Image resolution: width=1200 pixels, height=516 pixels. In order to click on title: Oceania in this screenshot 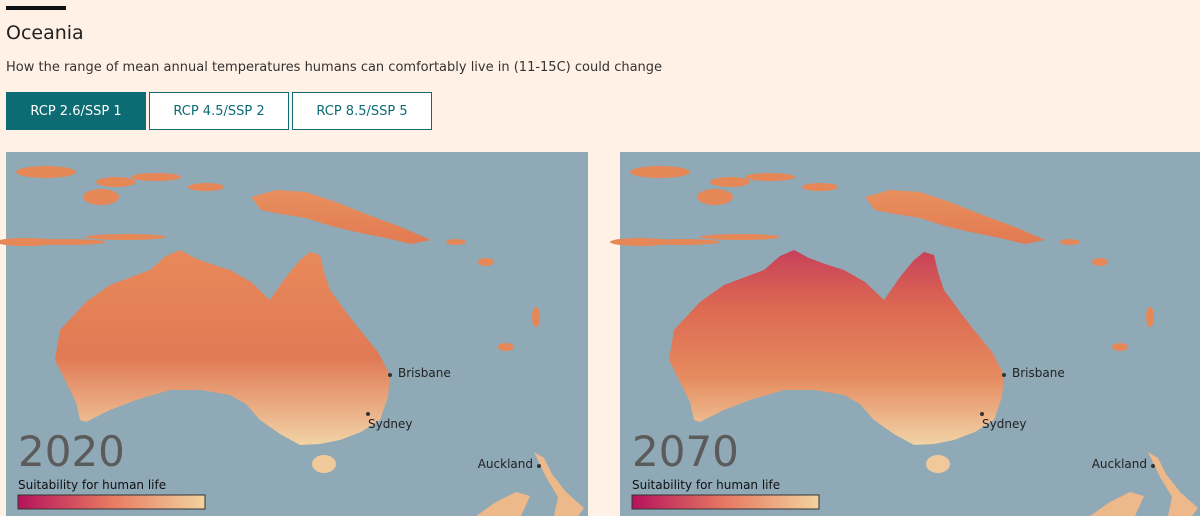, I will do `click(45, 33)`.